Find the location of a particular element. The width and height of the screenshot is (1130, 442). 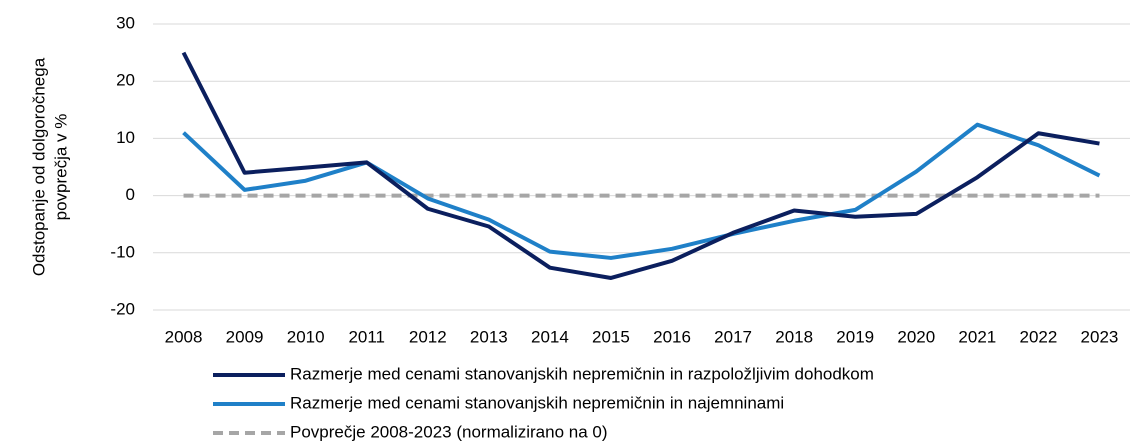

x-tick-label: 2009 is located at coordinates (245, 336).